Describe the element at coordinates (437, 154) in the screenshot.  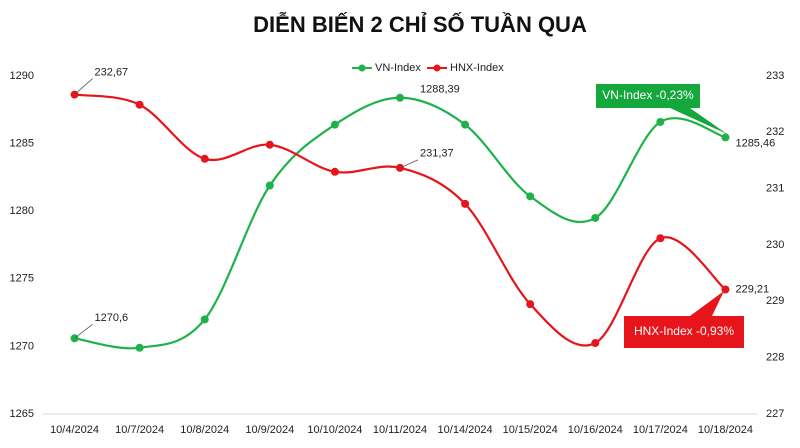
I see `data-label: 231,37` at that location.